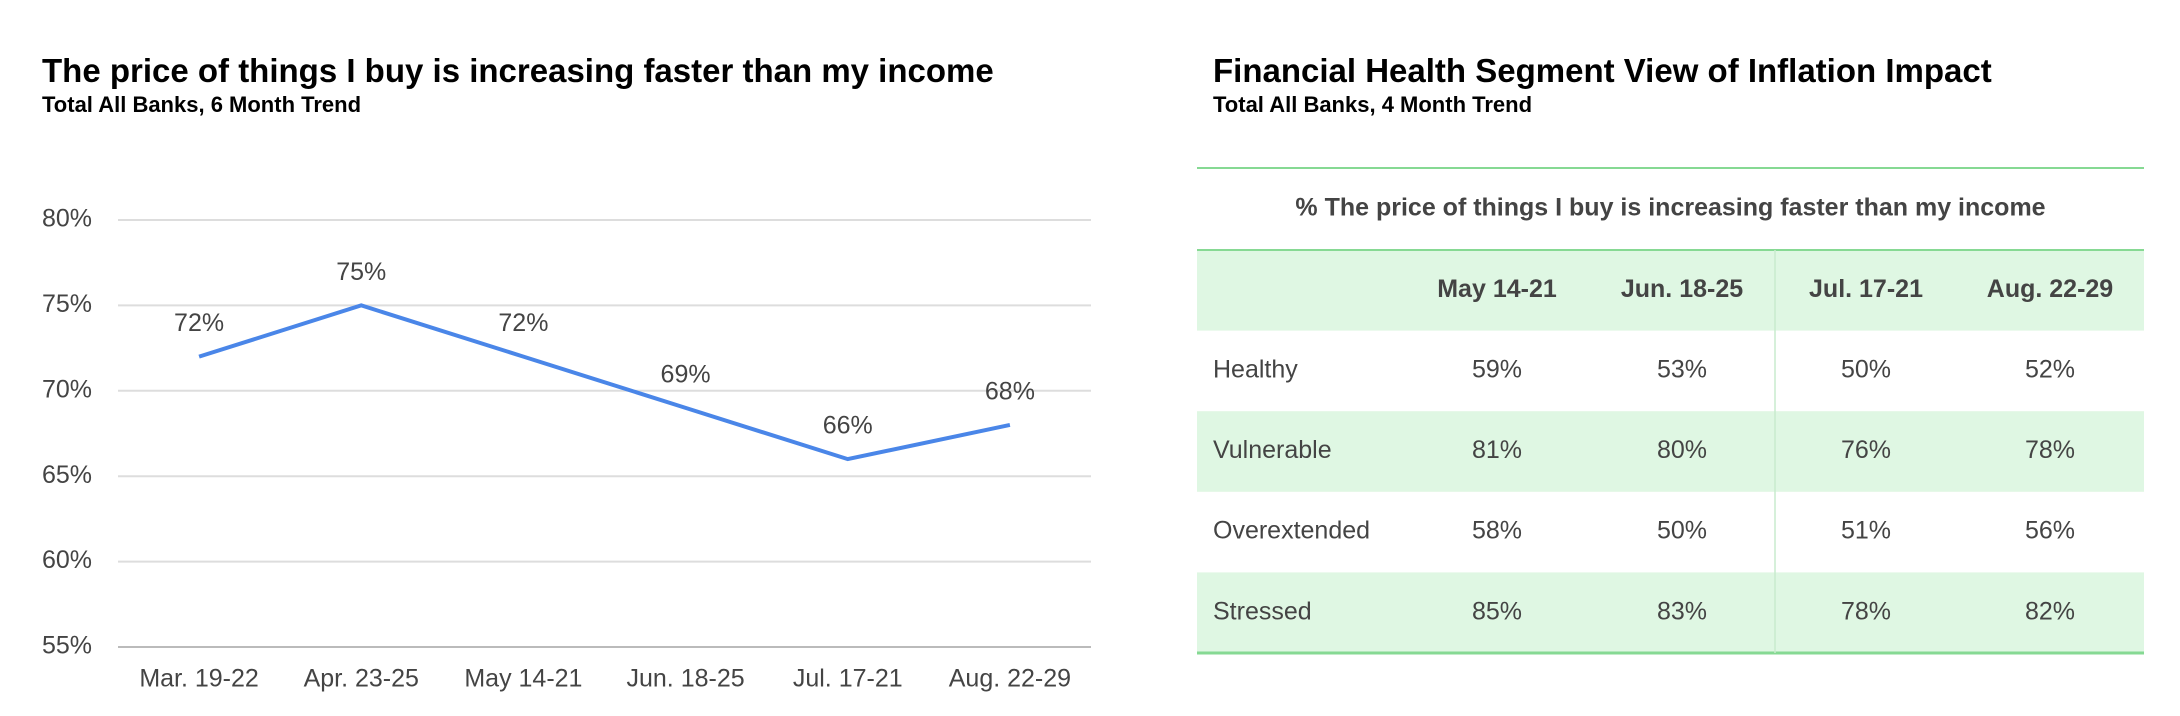  I want to click on cell: 52%, so click(2050, 370).